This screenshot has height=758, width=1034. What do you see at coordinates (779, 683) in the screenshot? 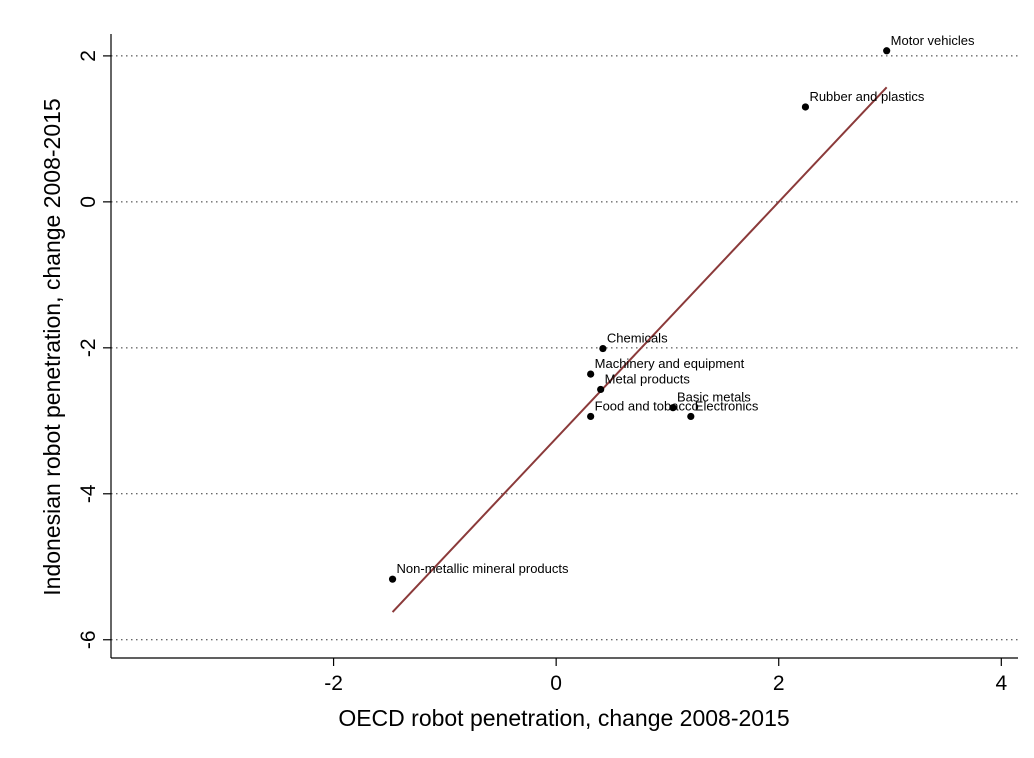
I see `x-tick-label-2: 2` at bounding box center [779, 683].